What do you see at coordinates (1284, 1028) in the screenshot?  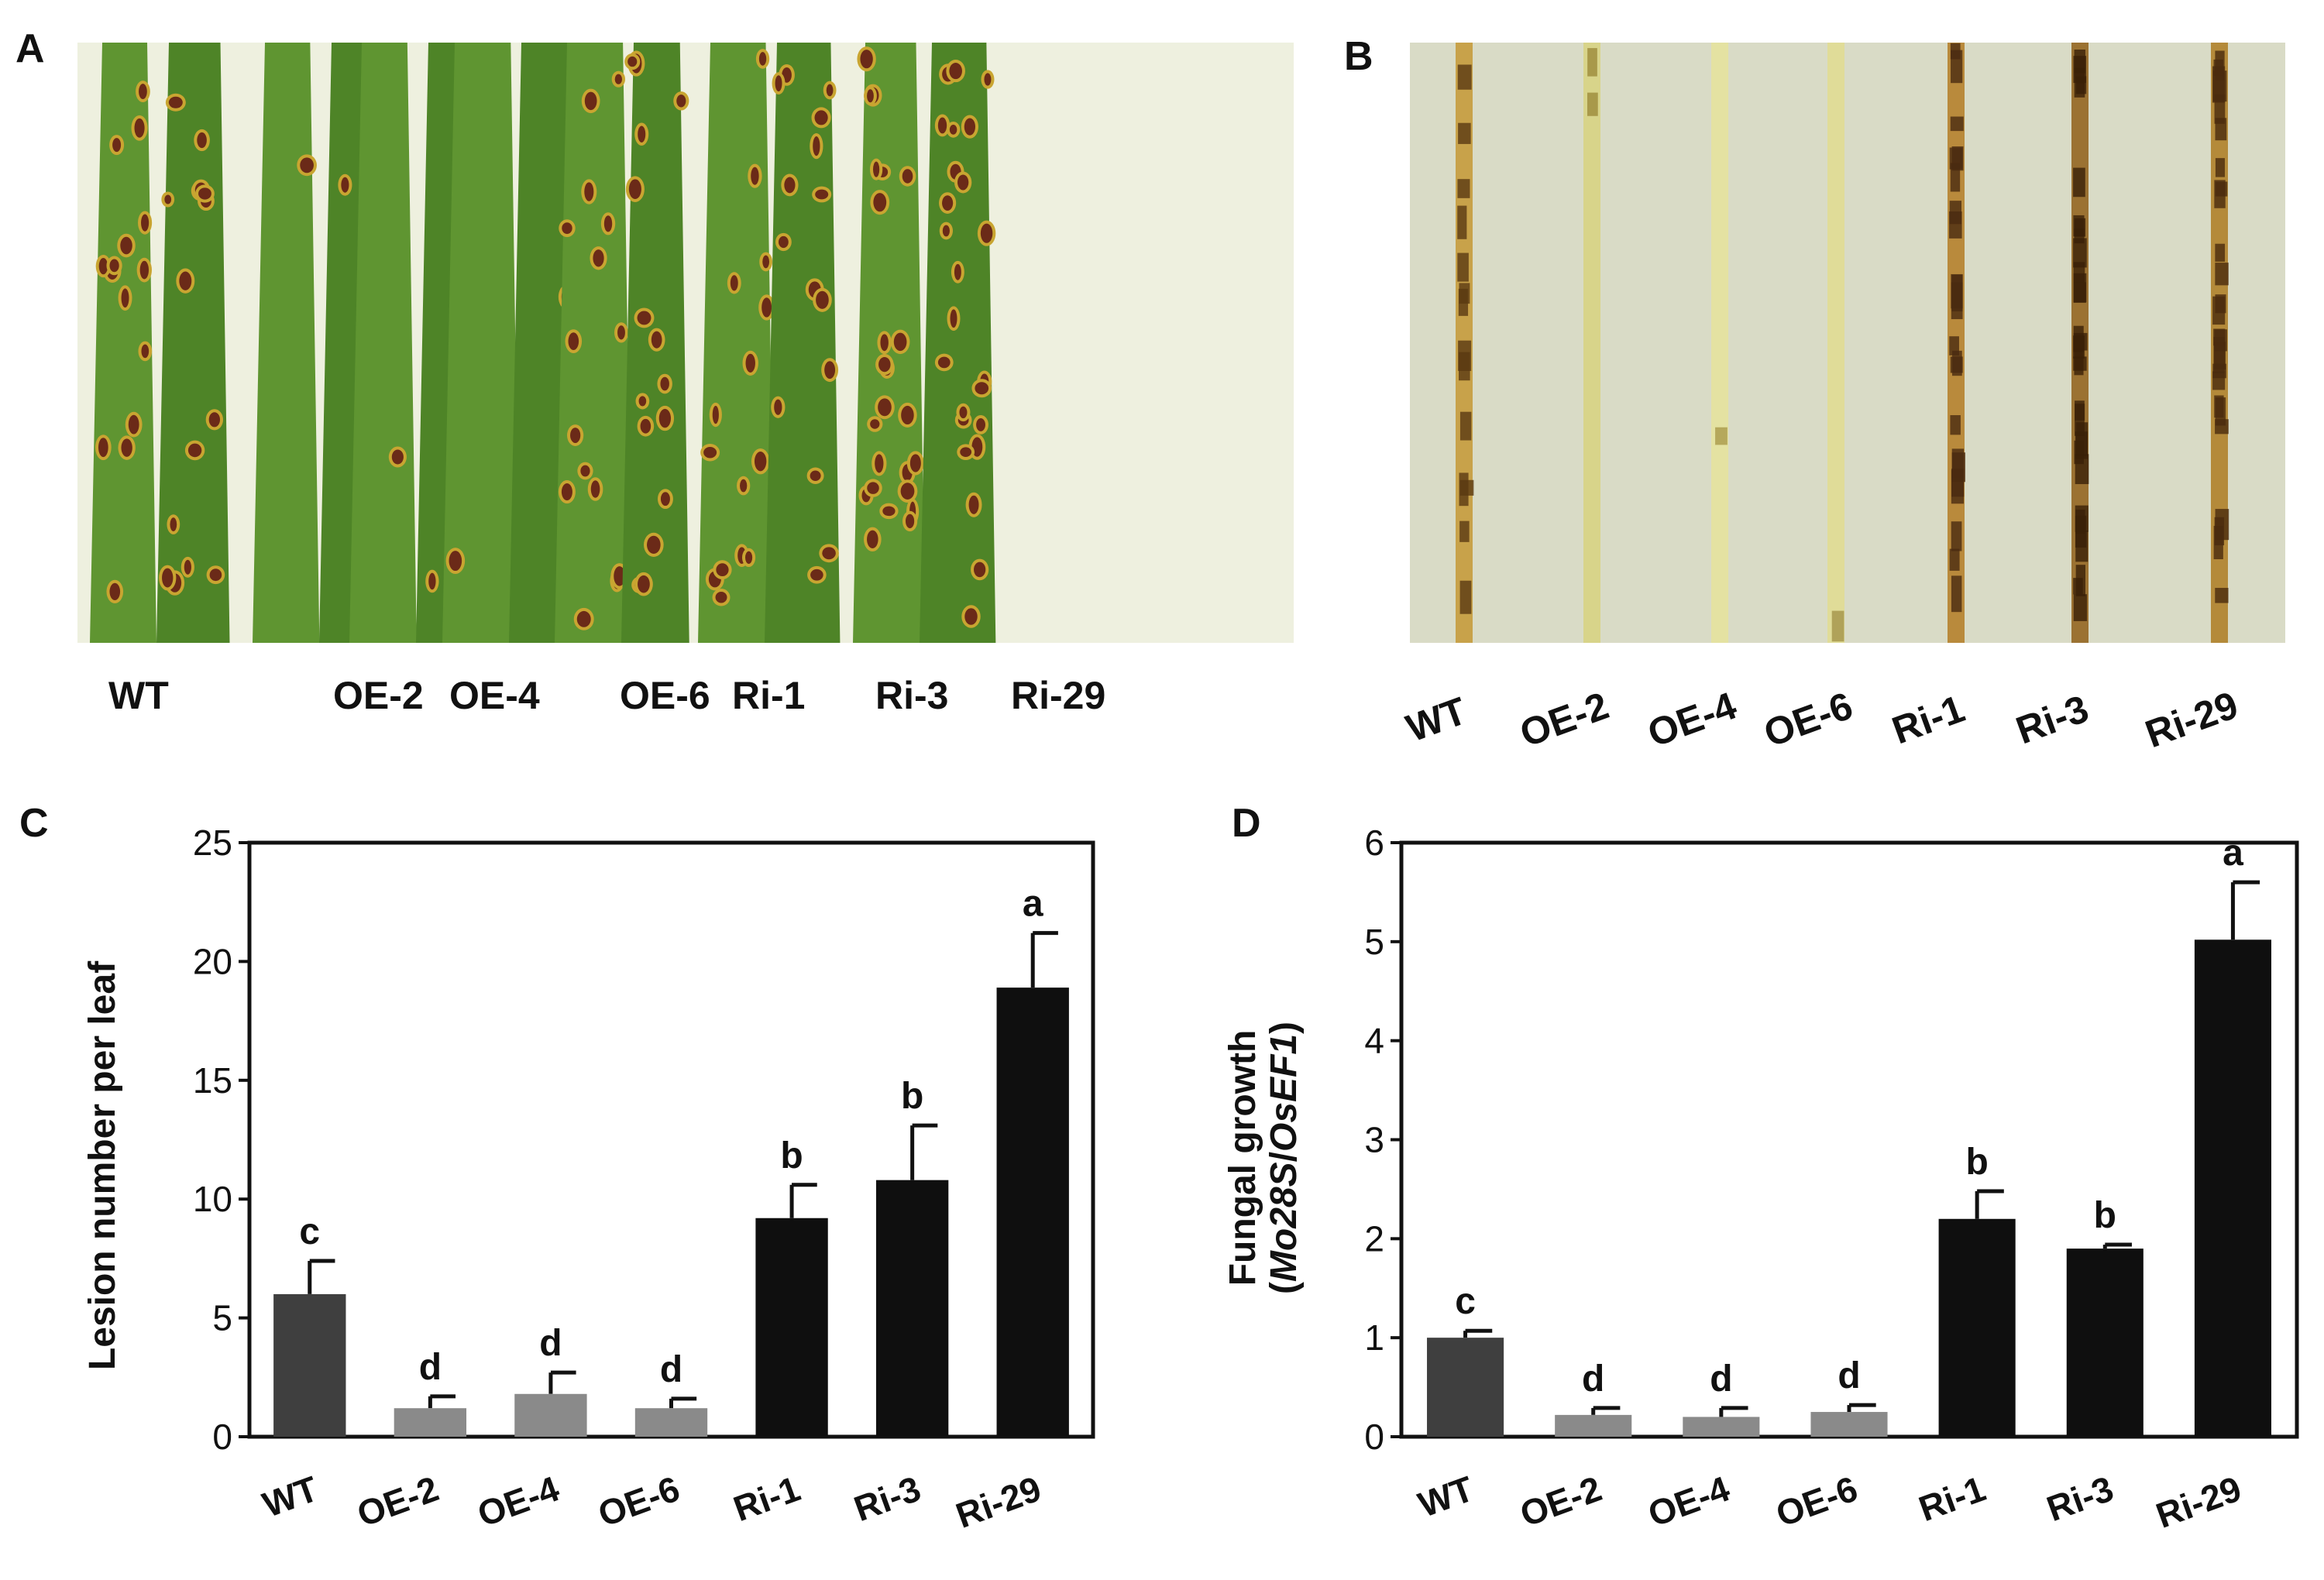 I see `y-axis-label-paren-close: )` at bounding box center [1284, 1028].